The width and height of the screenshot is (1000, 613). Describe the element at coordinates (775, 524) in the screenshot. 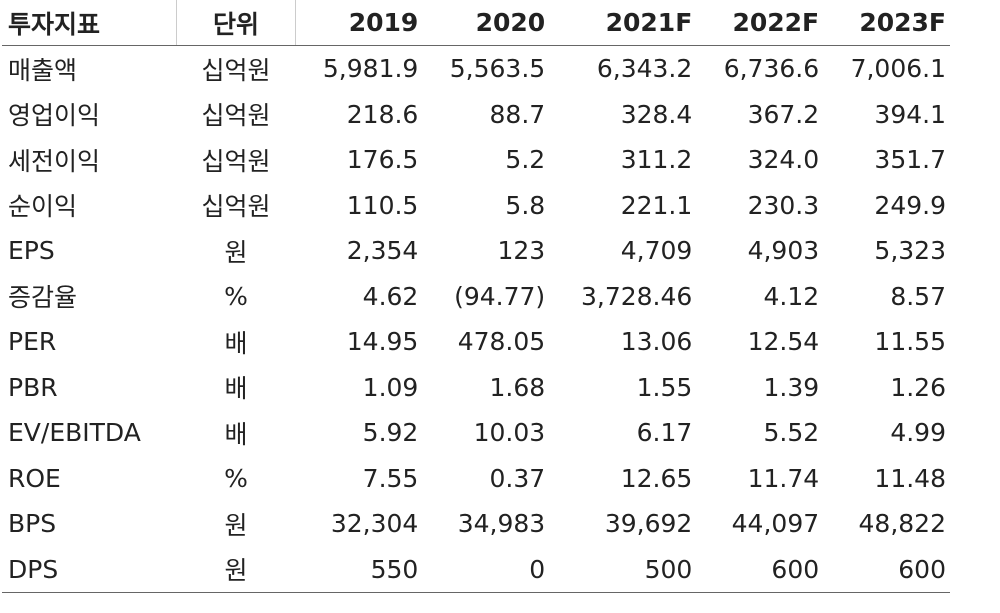

I see `table-cell: 44,097` at that location.